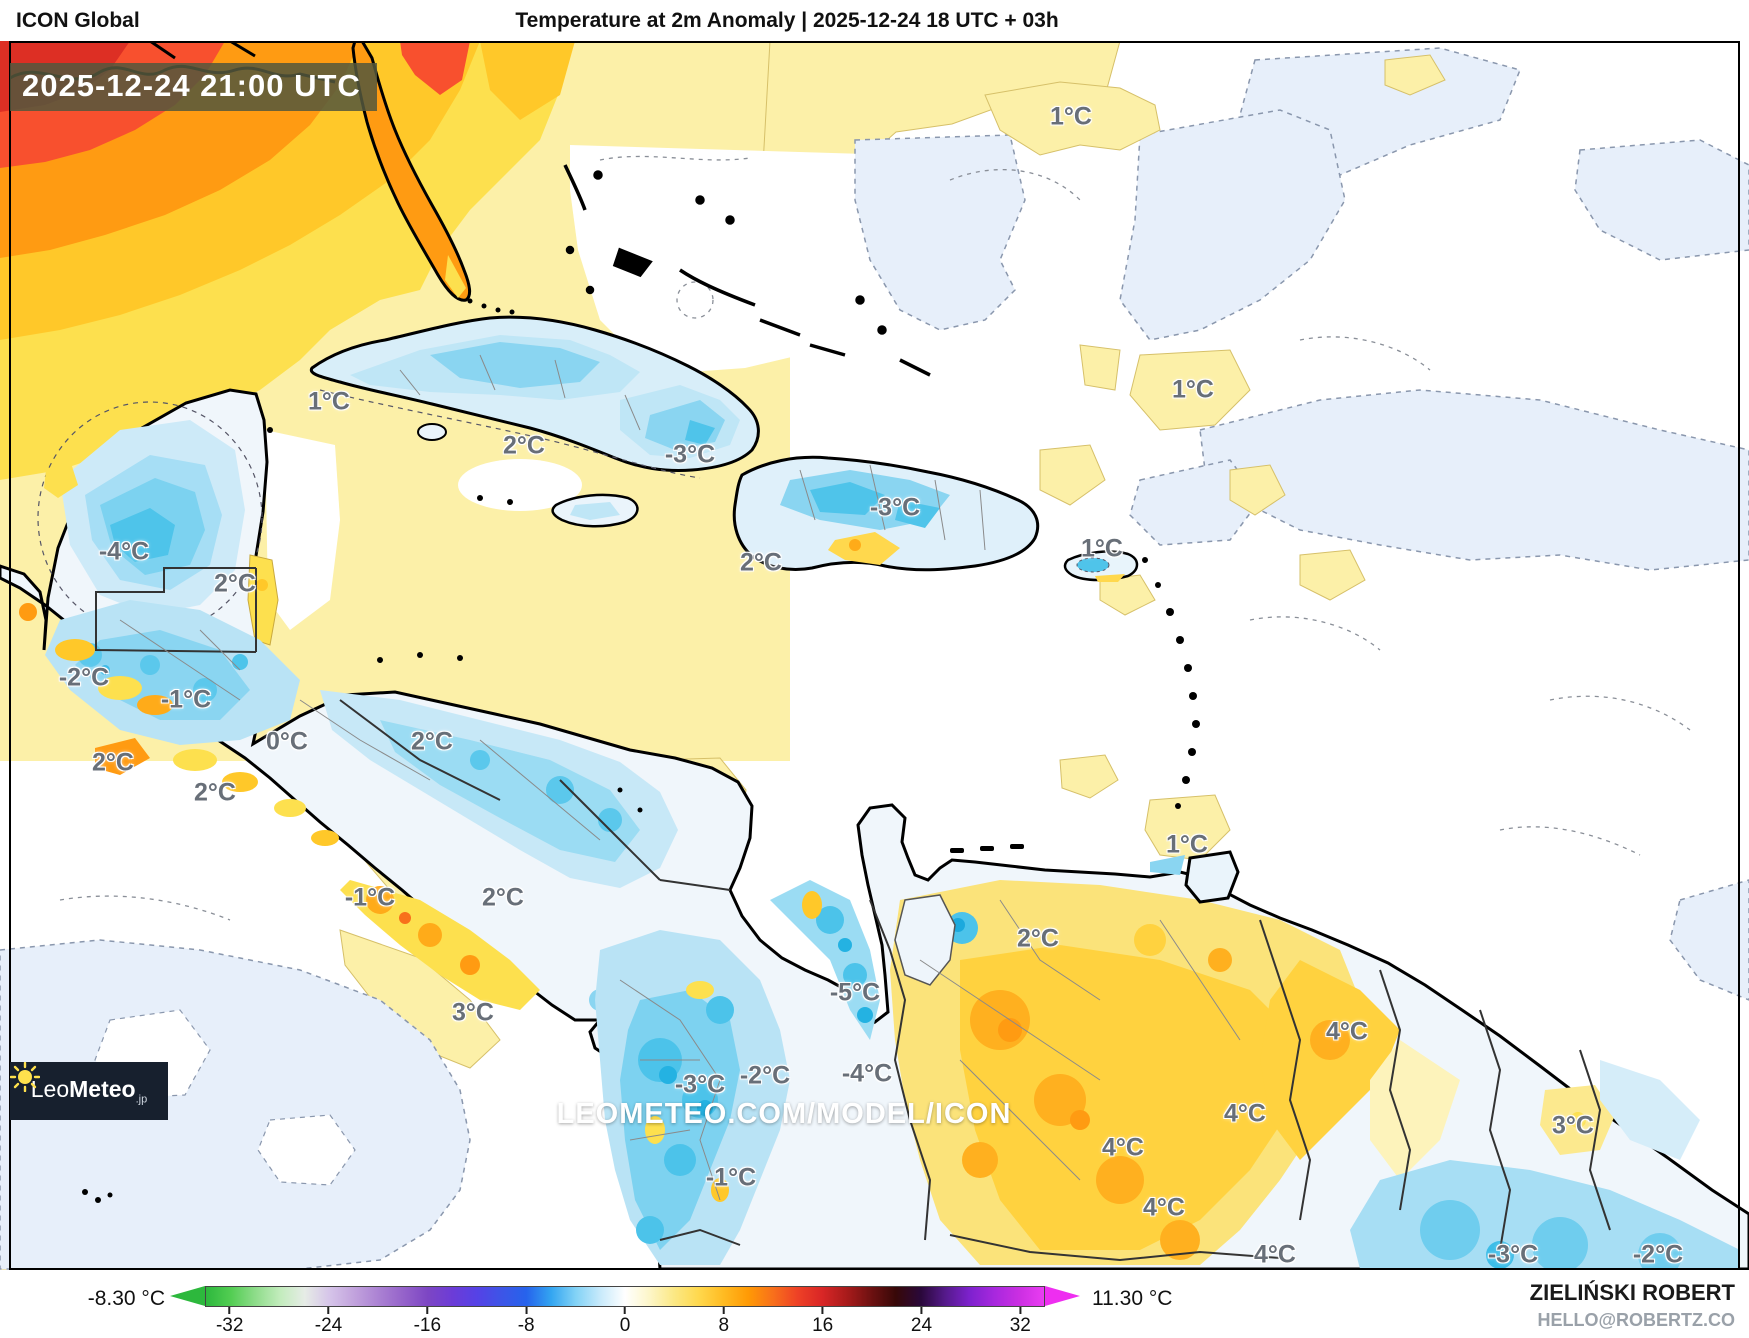 The width and height of the screenshot is (1749, 1338). I want to click on leometeo-logo: LeoMeteo.jp, so click(89, 1091).